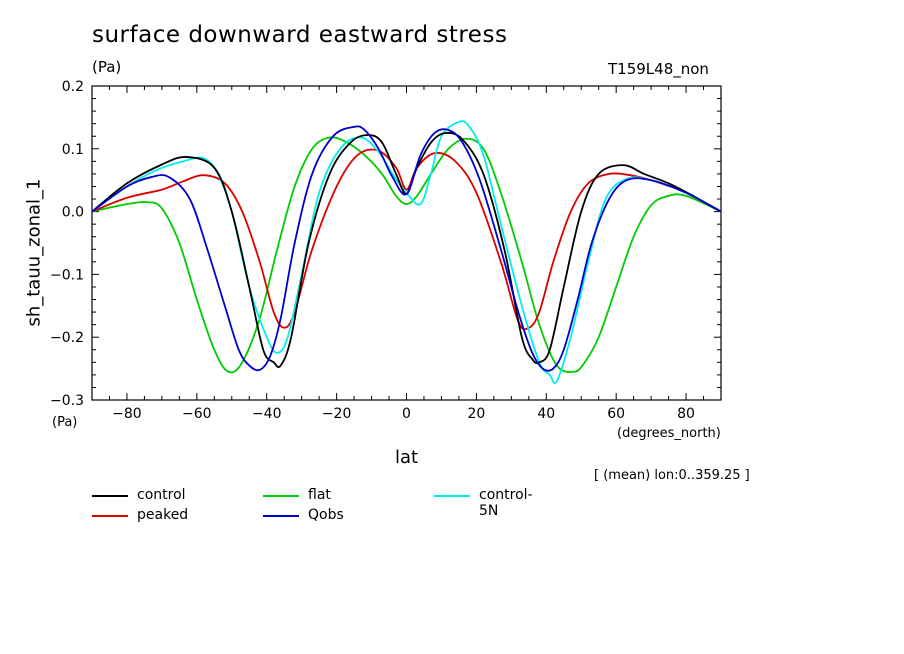 Image resolution: width=904 pixels, height=654 pixels. What do you see at coordinates (73, 213) in the screenshot?
I see `y-tick-label: 0.0` at bounding box center [73, 213].